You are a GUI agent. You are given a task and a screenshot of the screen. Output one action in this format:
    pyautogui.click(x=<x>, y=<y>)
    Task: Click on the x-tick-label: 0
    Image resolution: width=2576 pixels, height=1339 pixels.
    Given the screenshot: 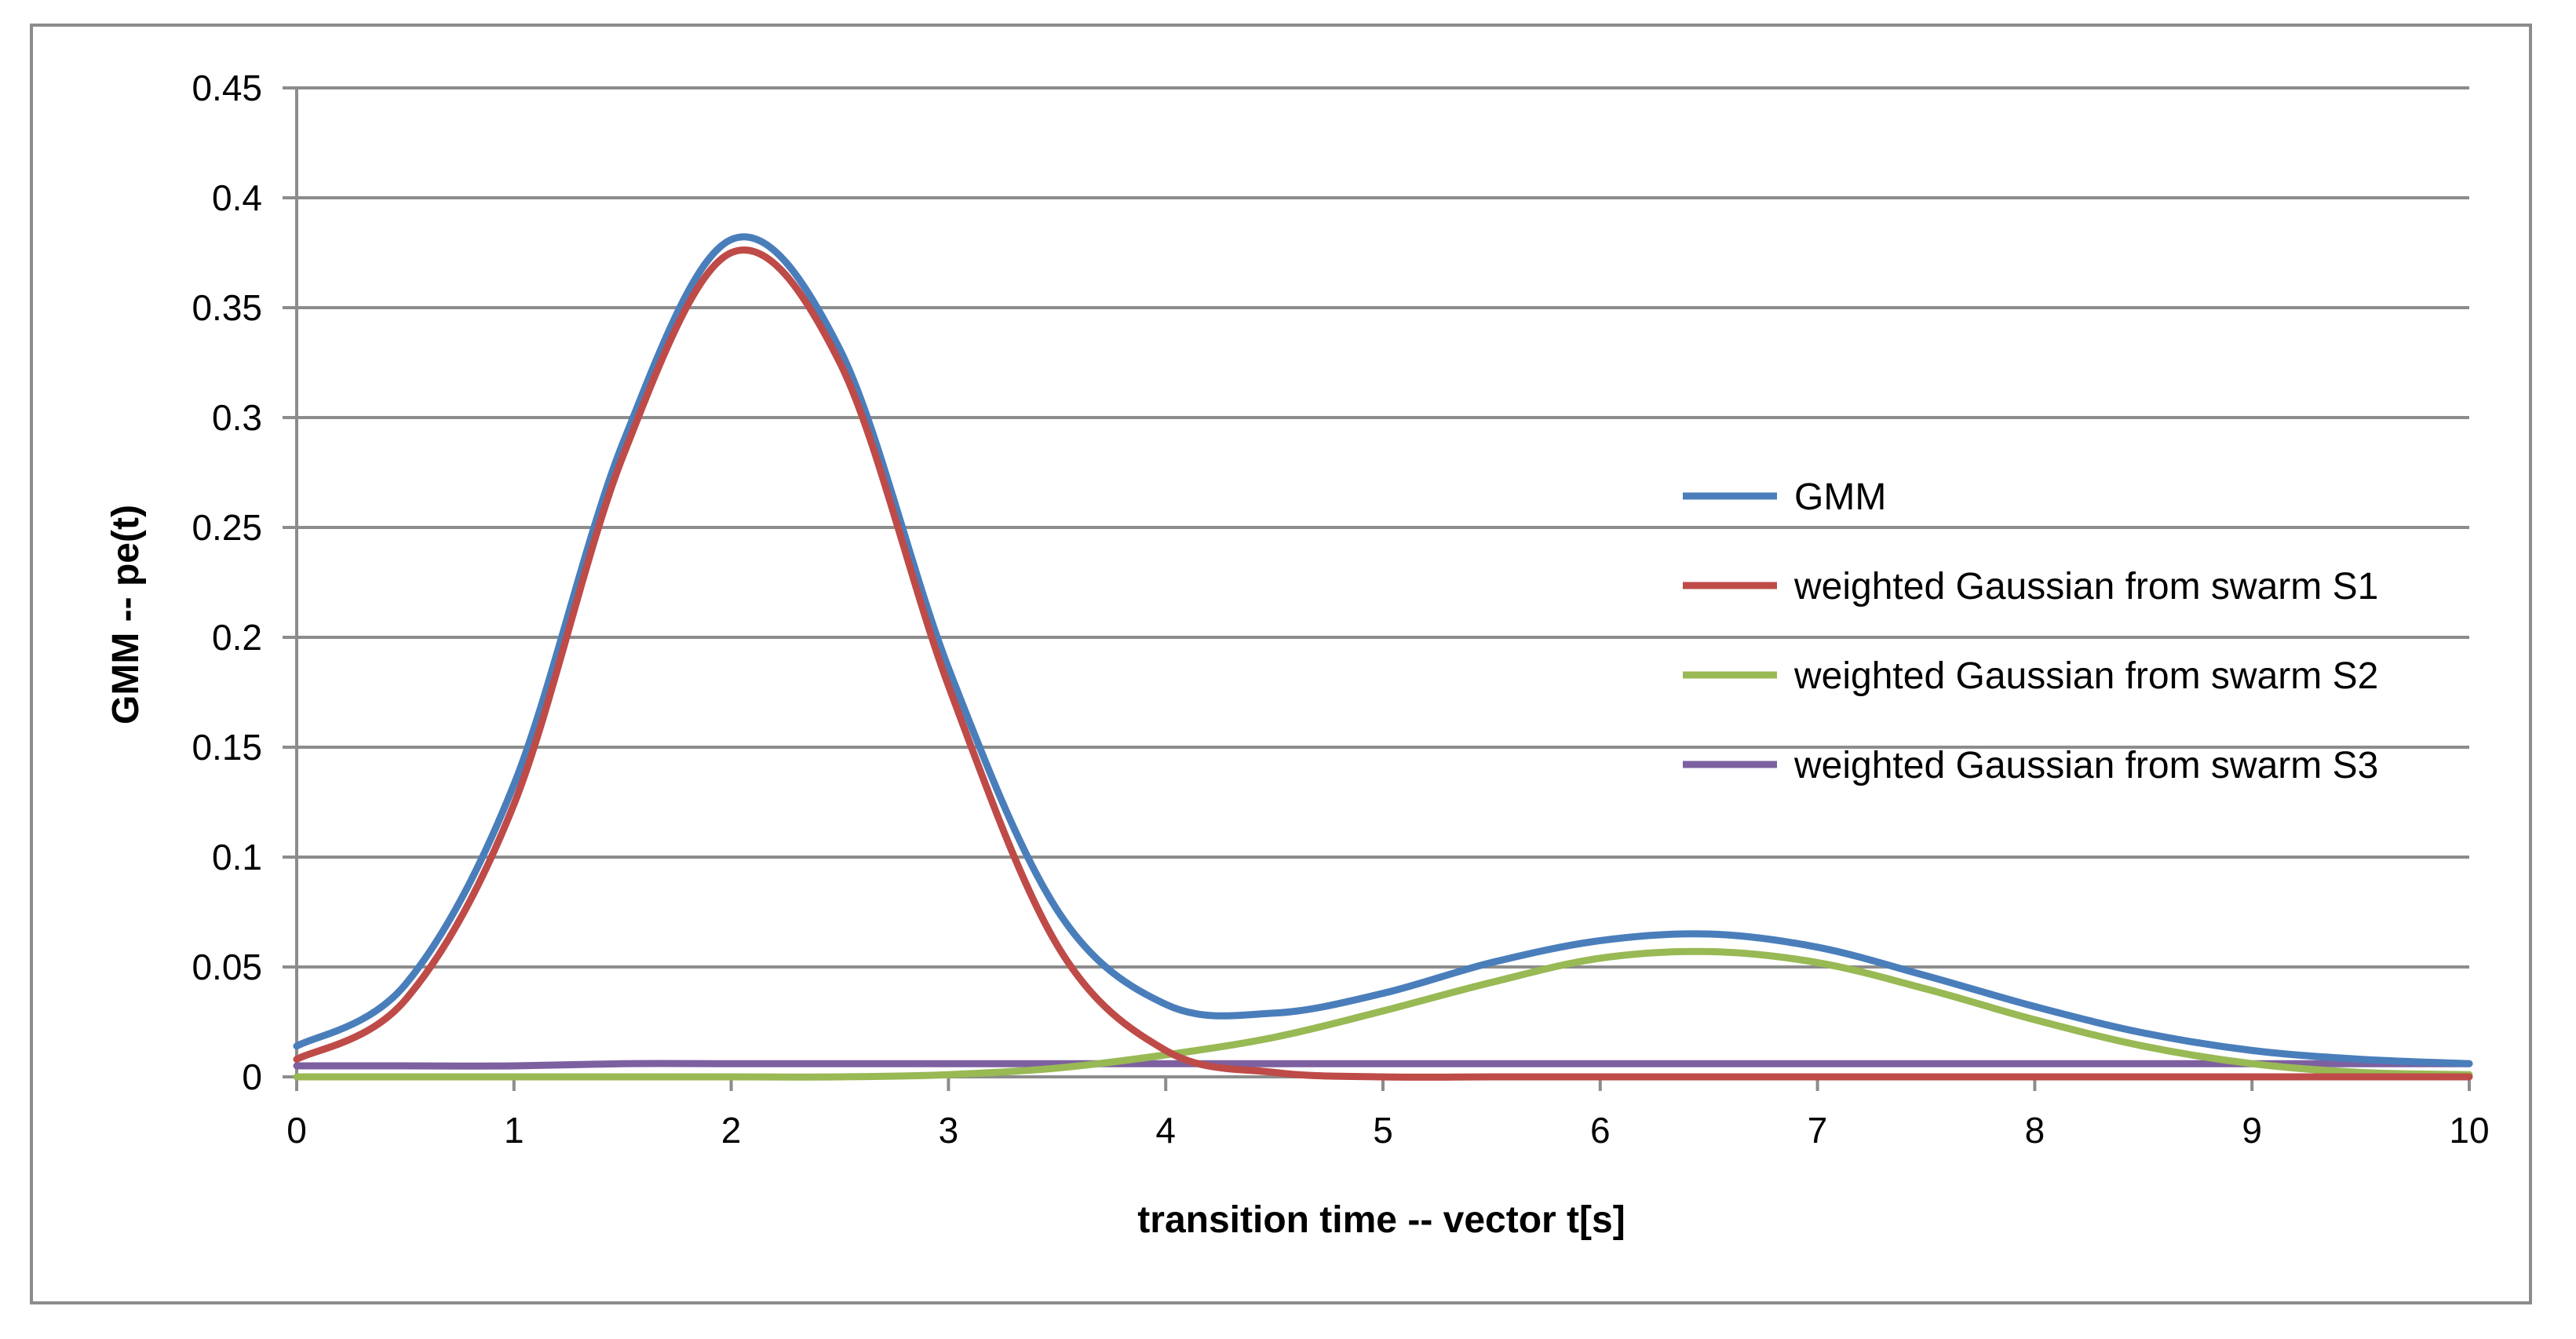 What is the action you would take?
    pyautogui.click(x=296, y=1130)
    